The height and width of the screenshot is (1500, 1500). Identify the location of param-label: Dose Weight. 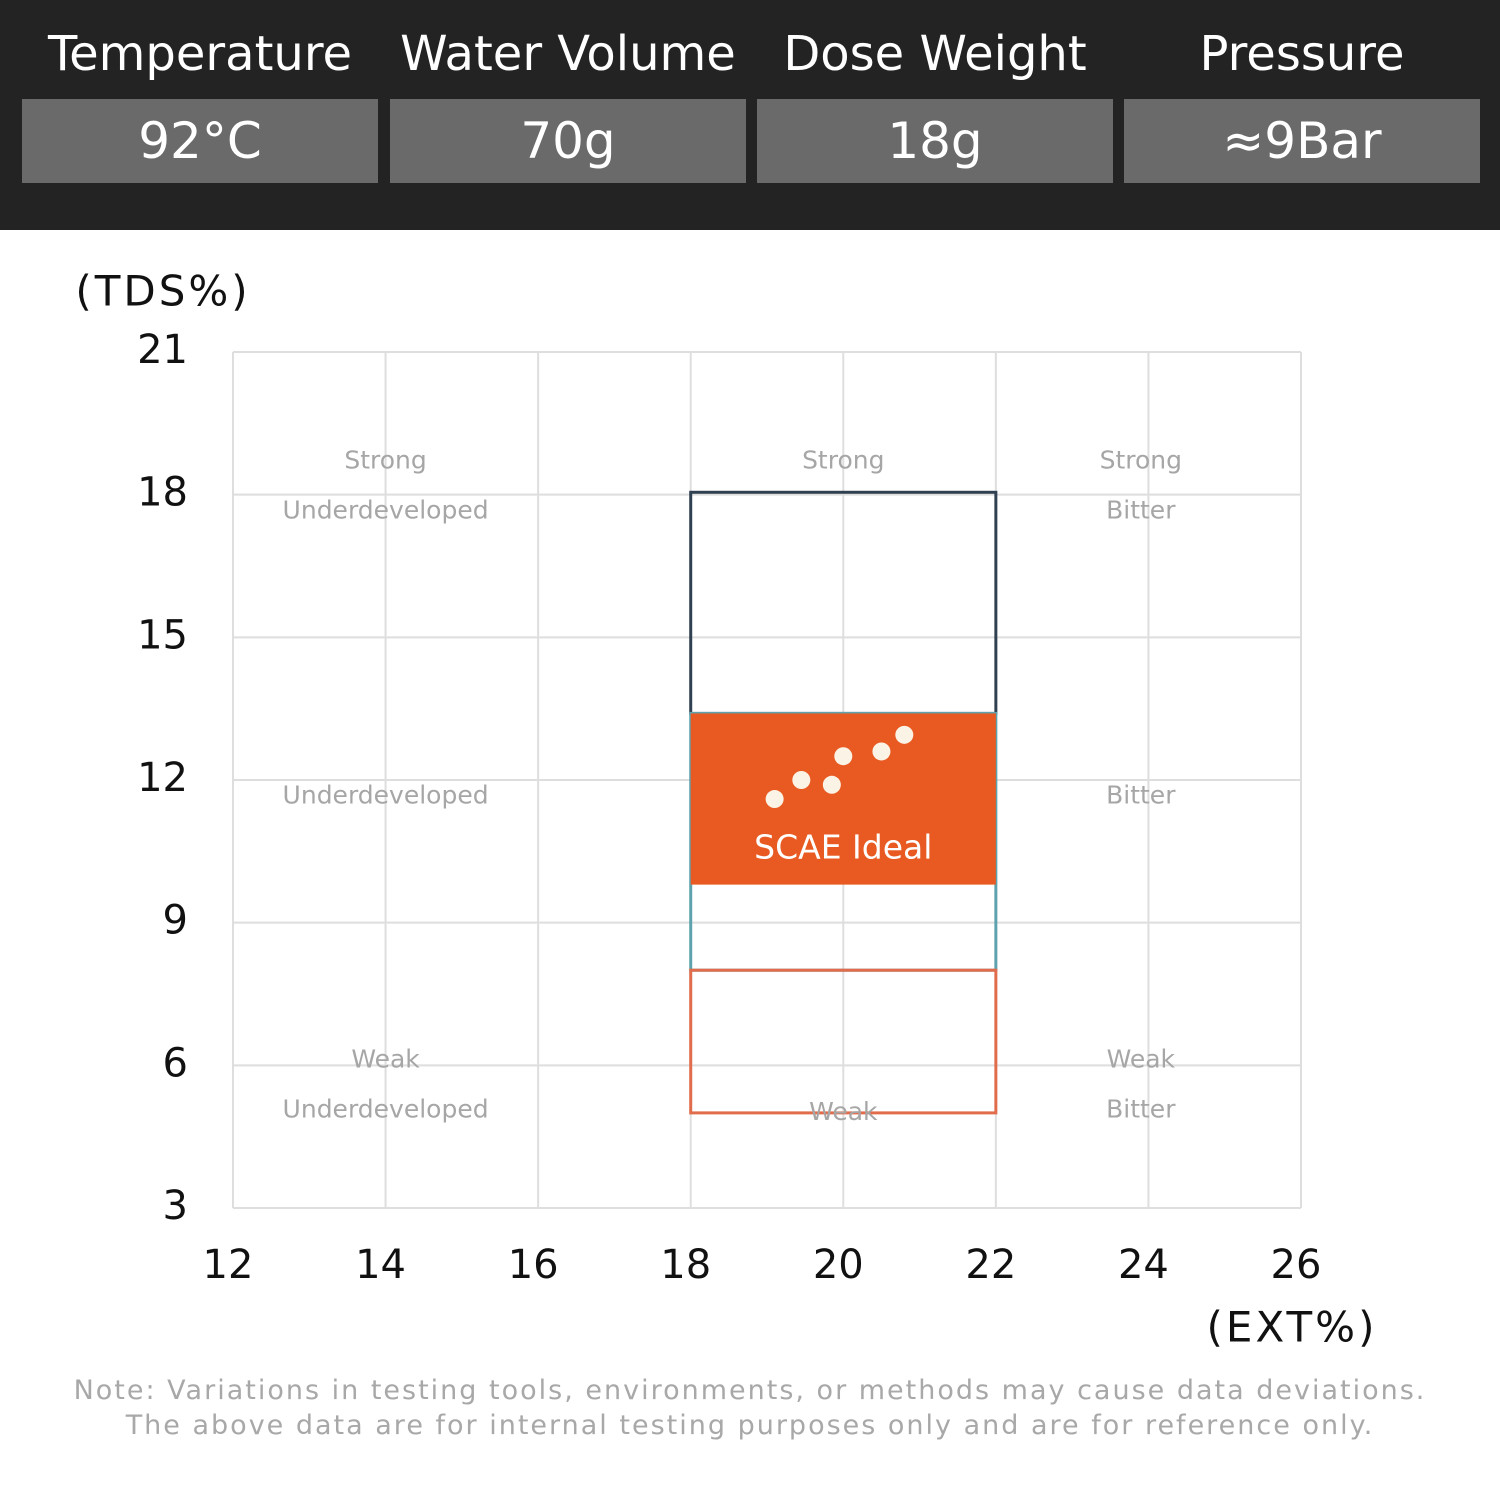
(935, 54).